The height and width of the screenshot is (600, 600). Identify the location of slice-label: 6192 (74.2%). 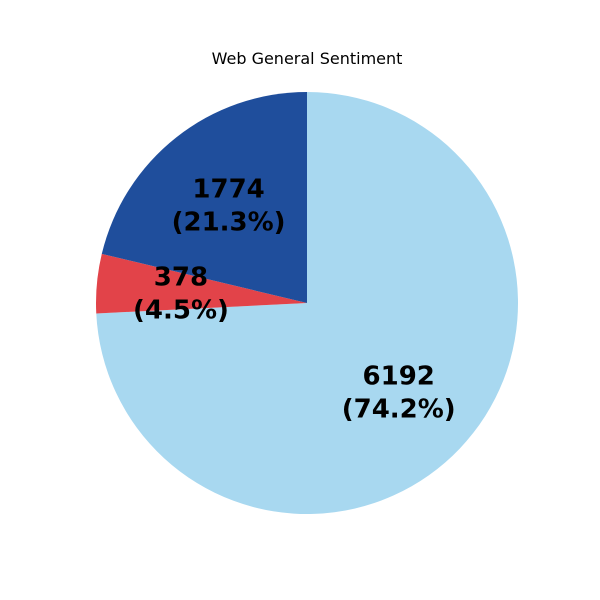
(399, 392).